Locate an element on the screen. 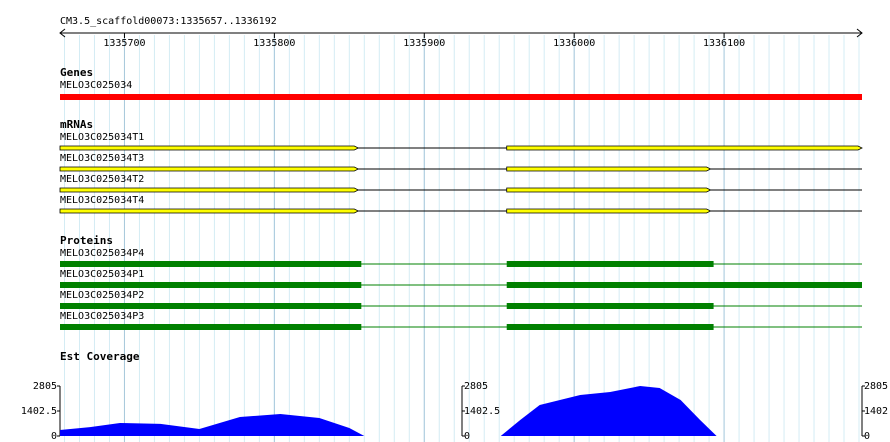 The height and width of the screenshot is (442, 890). feature-label: MELO3C025034P2 is located at coordinates (102, 295).